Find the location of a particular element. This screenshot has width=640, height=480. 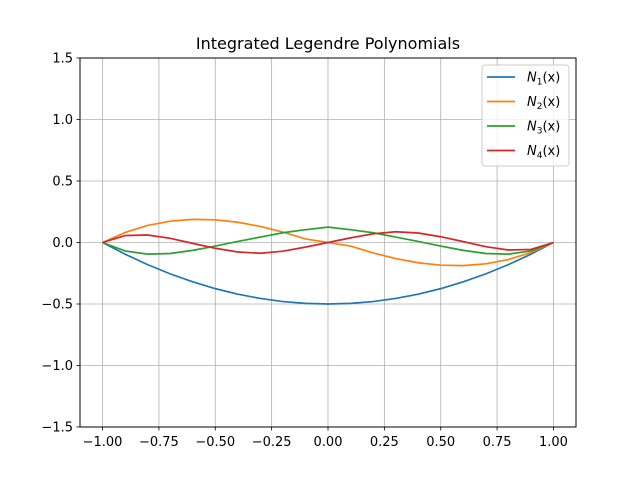

legend-label-n4: N4(x) is located at coordinates (543, 152).